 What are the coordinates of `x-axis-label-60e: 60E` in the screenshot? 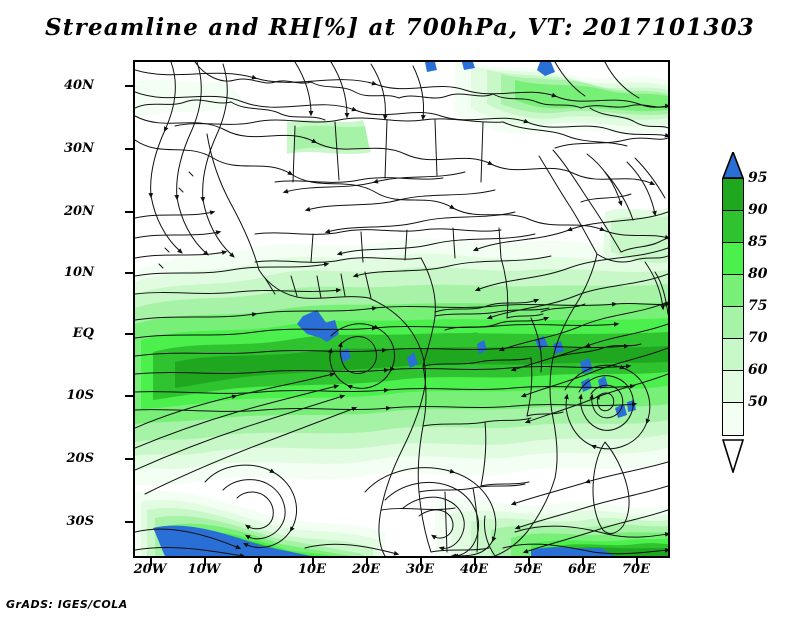 It's located at (582, 569).